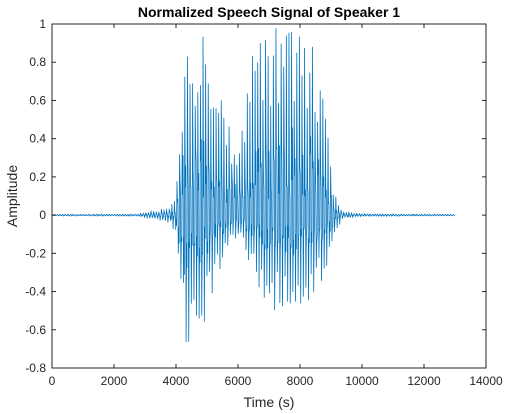 The image size is (510, 414). I want to click on x-tick-label: 6000, so click(238, 381).